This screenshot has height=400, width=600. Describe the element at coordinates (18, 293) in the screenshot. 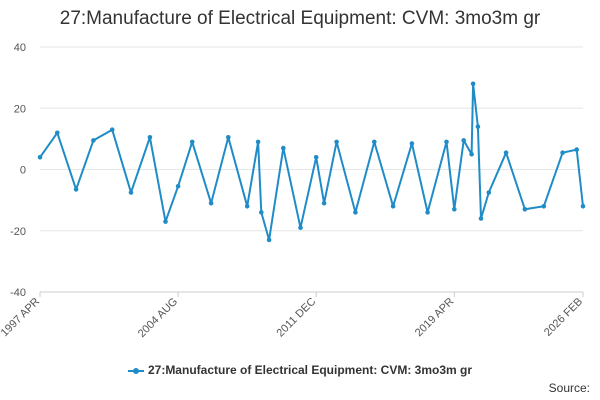

I see `y-tick-label: -40` at that location.